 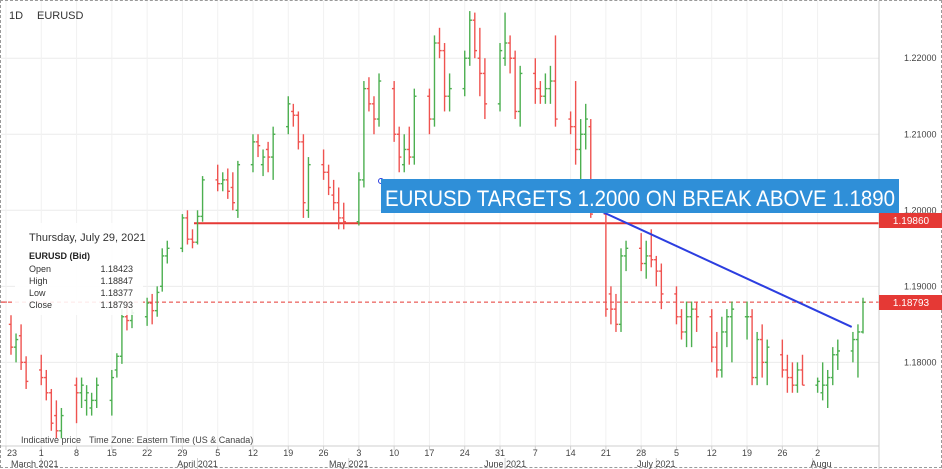 I want to click on price-tick-label: 1.18000, so click(x=920, y=362).